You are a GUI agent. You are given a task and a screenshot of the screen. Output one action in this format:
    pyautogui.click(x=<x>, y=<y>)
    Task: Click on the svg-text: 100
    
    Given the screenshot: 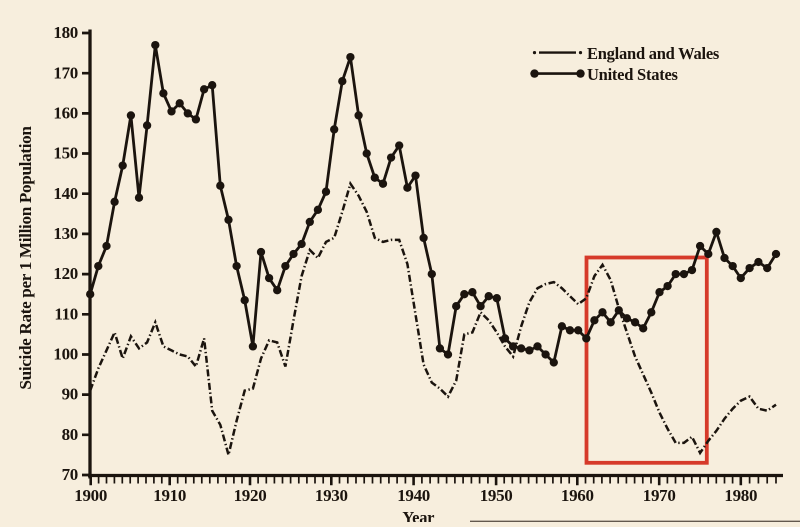 What is the action you would take?
    pyautogui.click(x=65, y=354)
    